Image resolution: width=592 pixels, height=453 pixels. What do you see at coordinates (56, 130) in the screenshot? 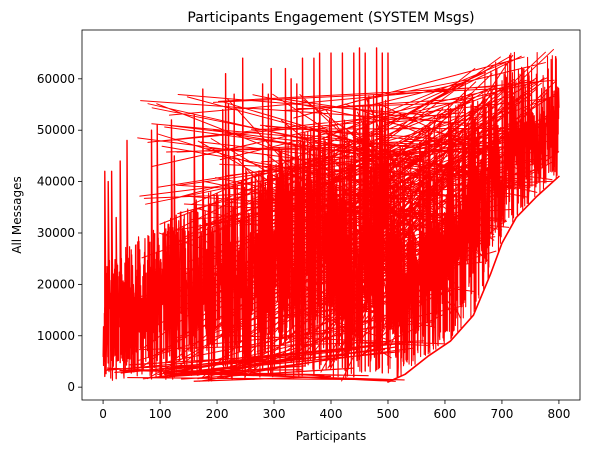
I see `y-tick-label: 50000` at bounding box center [56, 130].